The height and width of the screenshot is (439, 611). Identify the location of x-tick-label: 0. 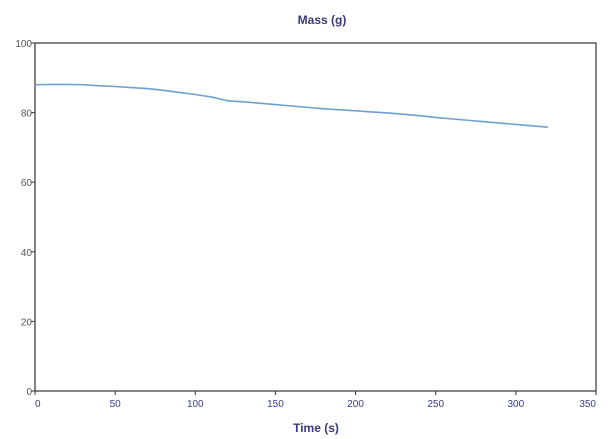
(38, 404).